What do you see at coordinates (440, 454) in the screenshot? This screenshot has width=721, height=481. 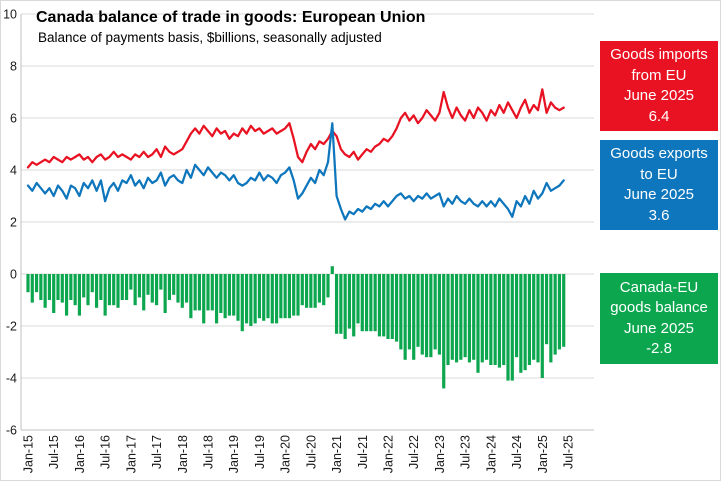 I see `x-axis-tick-label: Jan-23` at bounding box center [440, 454].